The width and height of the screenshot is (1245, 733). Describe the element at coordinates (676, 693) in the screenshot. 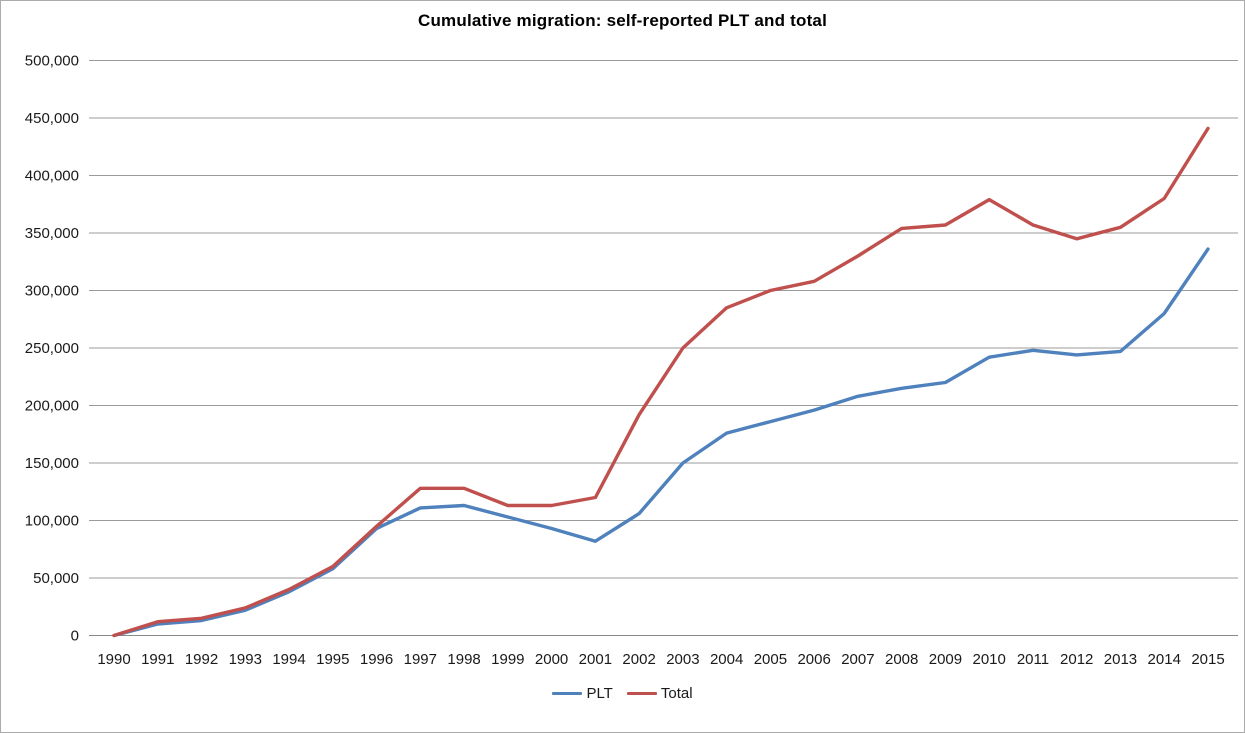

I see `legend-label-total: Total` at that location.